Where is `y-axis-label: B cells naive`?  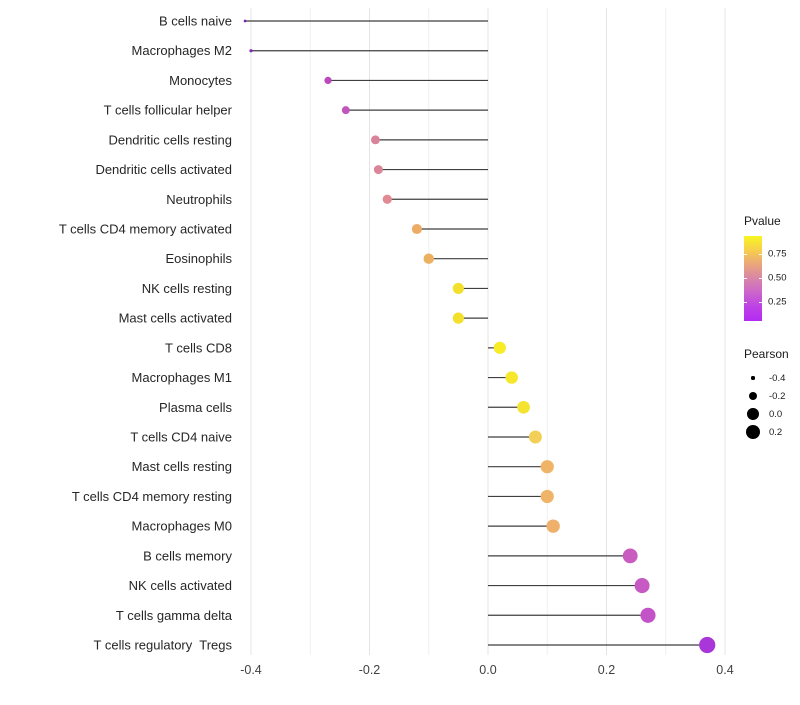
y-axis-label: B cells naive is located at coordinates (195, 21).